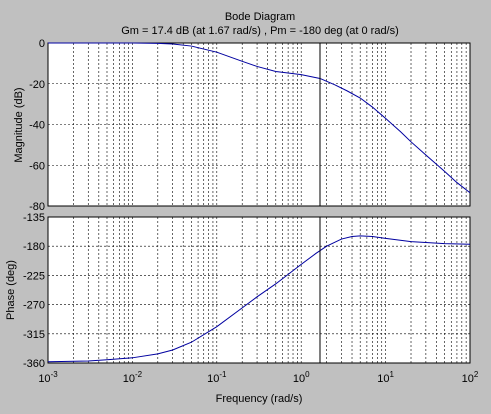  What do you see at coordinates (11, 290) in the screenshot?
I see `phase-y-axis-label: Phase (deg)` at bounding box center [11, 290].